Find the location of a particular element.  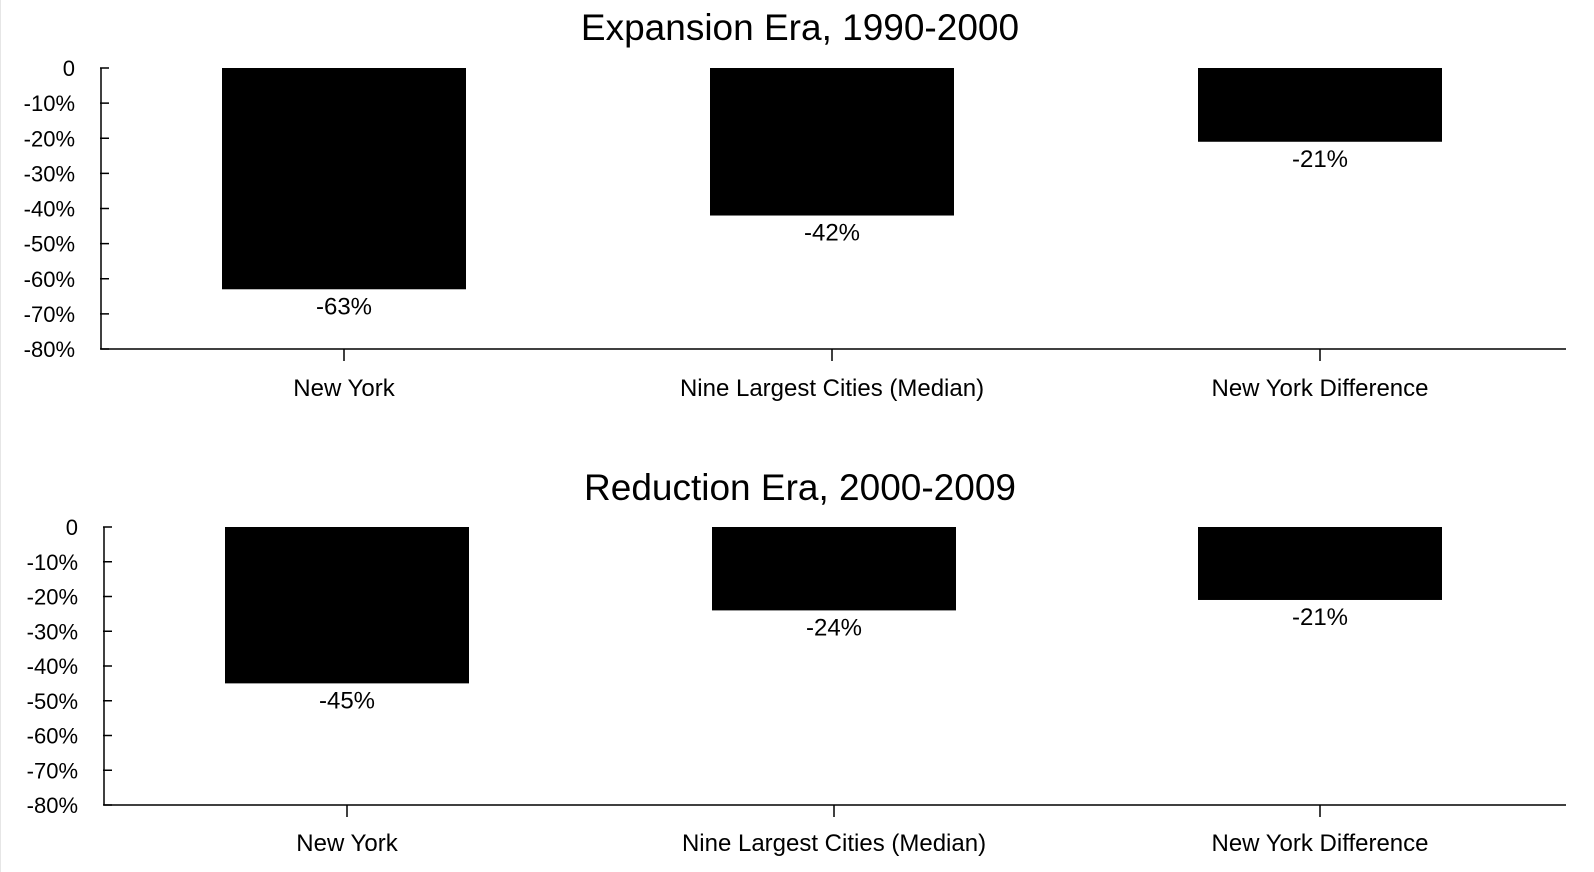

chart-title: Reduction Era, 2000-2009 is located at coordinates (800, 487).